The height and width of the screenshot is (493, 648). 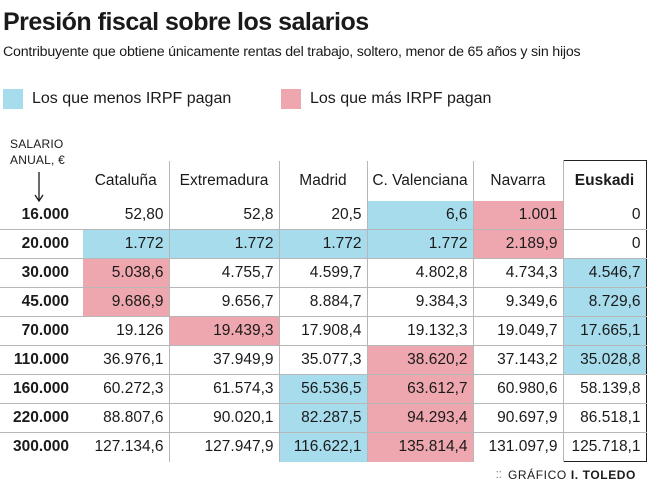 I want to click on tax-cell: 4.546,7, so click(x=604, y=273).